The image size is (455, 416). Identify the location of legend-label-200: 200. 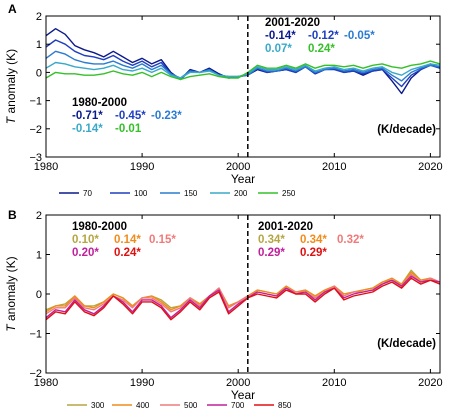
(241, 193).